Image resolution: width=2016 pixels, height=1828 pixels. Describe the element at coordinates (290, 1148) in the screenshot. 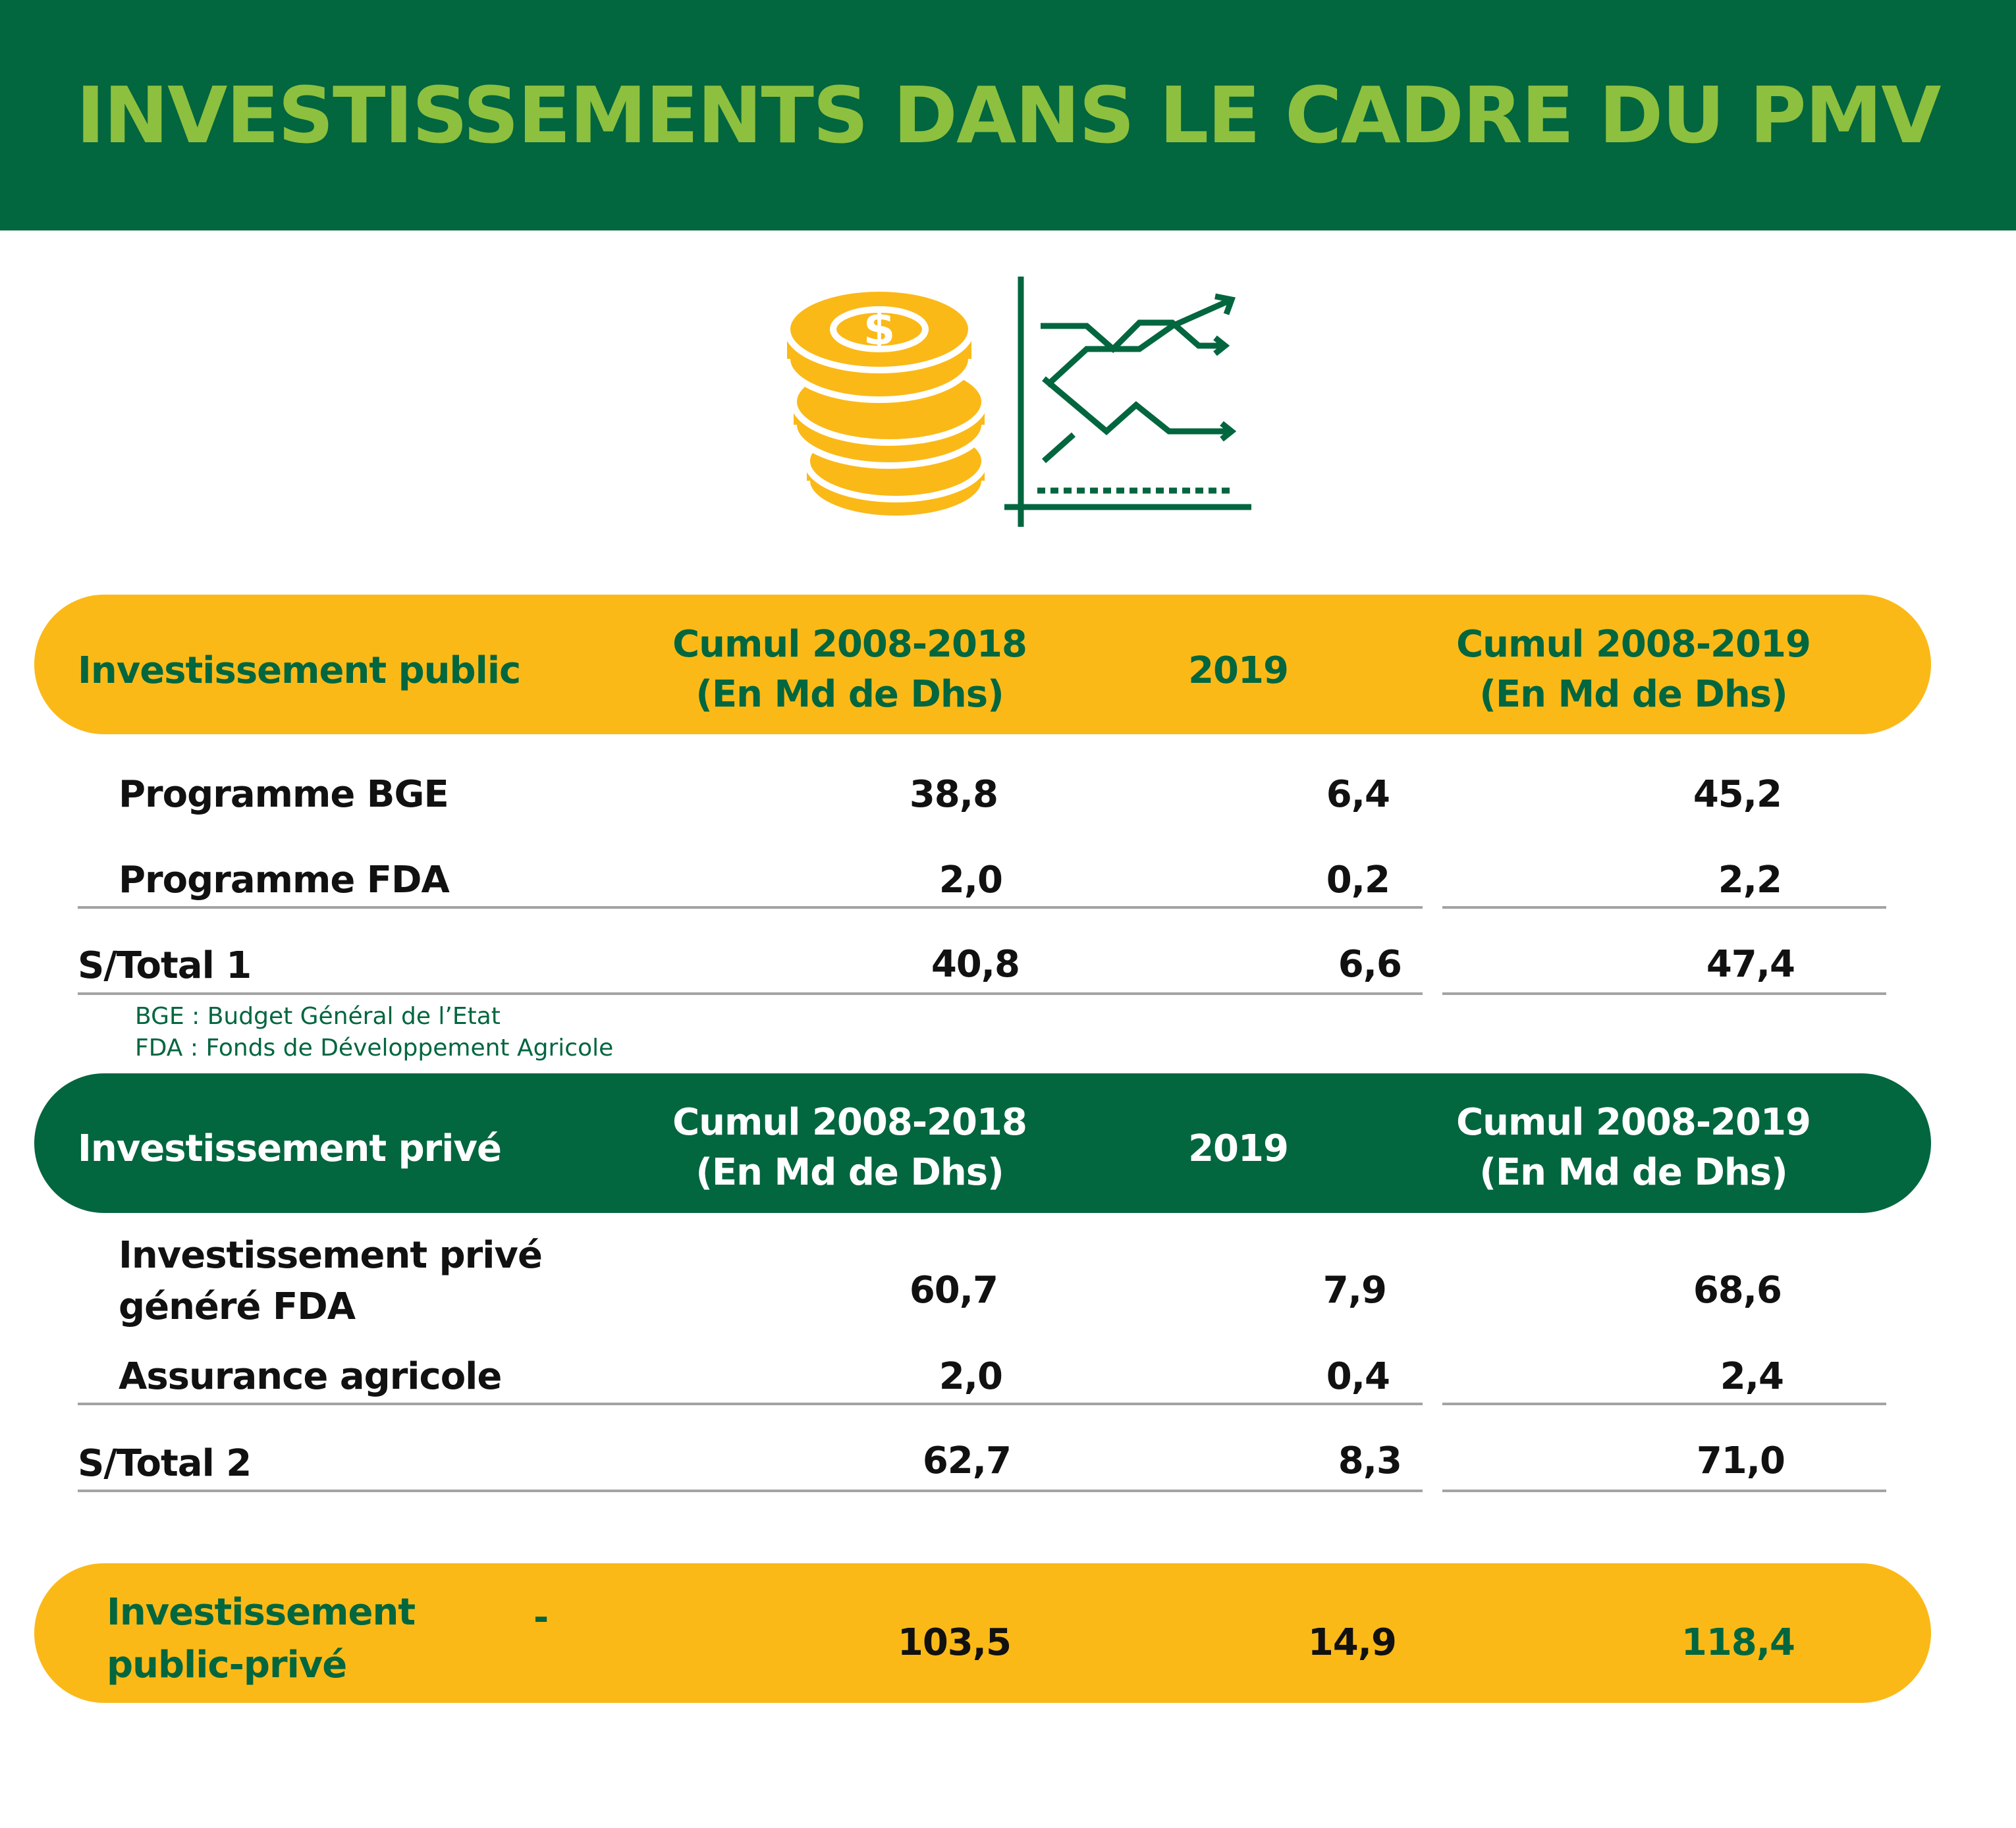

I see `private-header-label: Investissement privé` at that location.